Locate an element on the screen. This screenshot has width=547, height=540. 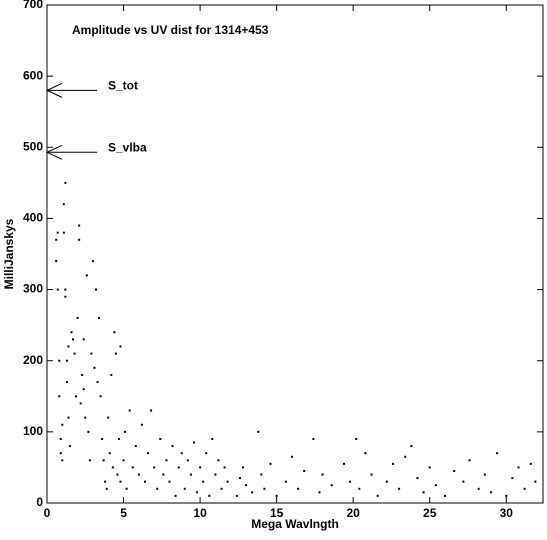
x-tick-label: 5 is located at coordinates (123, 513).